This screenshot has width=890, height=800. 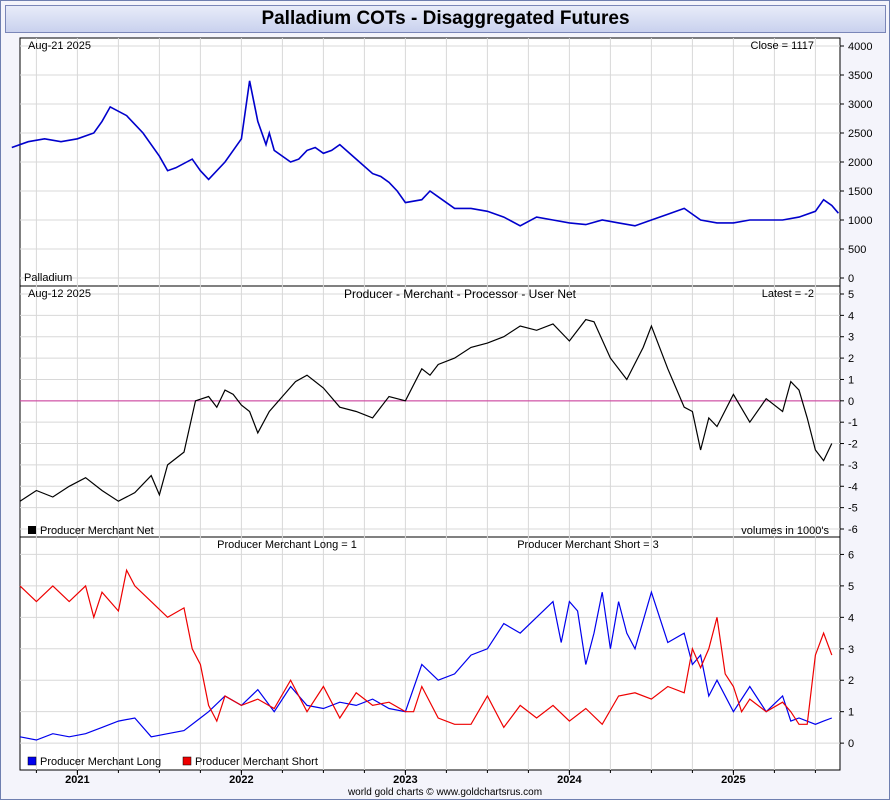 What do you see at coordinates (860, 76) in the screenshot?
I see `y-tick-label: 3500` at bounding box center [860, 76].